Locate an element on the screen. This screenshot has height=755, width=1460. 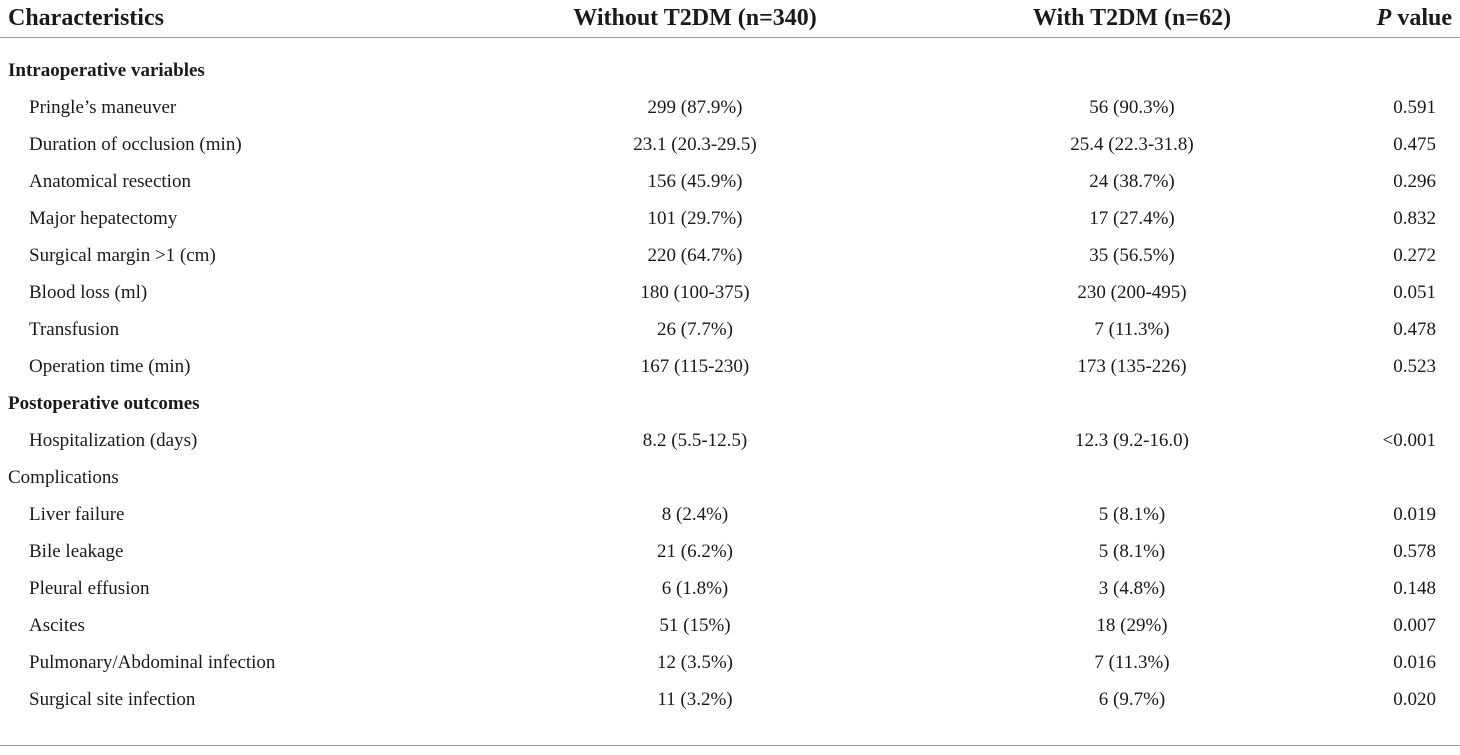
table-row: Ascites 51 (15%) 18 (29%) 0.007 is located at coordinates (730, 625).